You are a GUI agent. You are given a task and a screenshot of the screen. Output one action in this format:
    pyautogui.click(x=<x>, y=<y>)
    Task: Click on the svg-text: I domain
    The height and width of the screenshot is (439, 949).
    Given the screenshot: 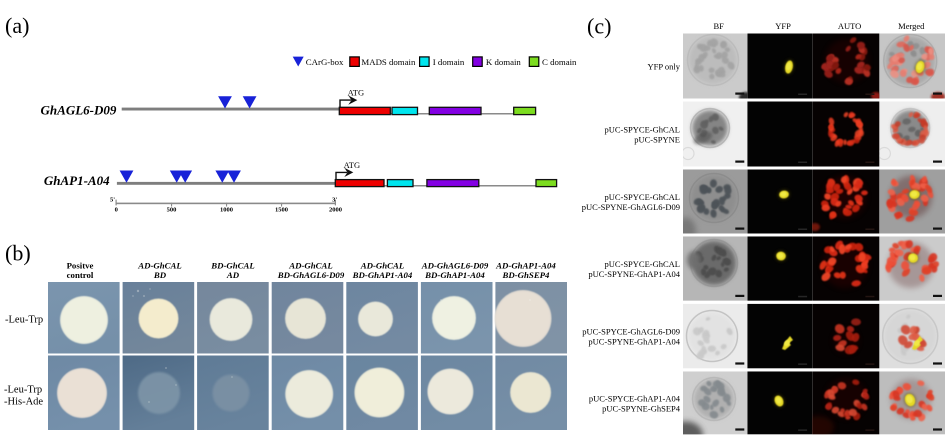 What is the action you would take?
    pyautogui.click(x=449, y=62)
    